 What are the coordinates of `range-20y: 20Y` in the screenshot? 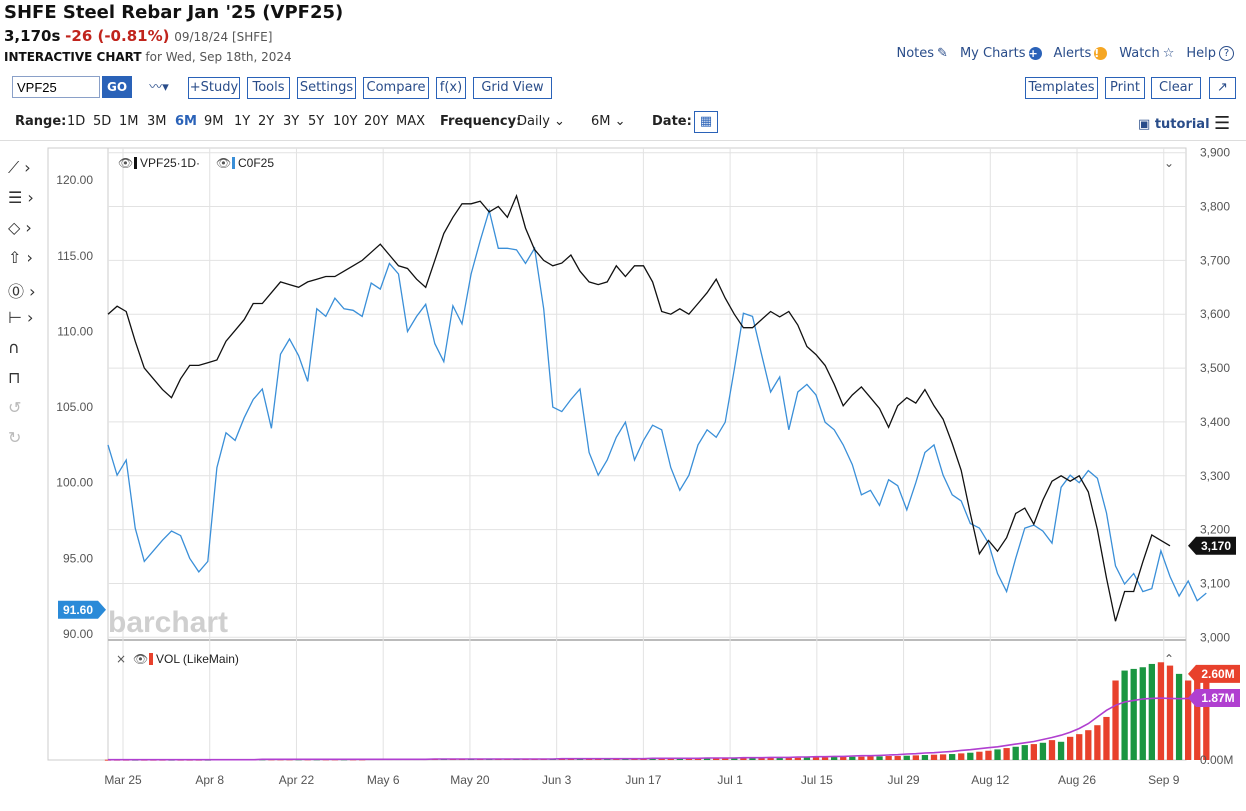 It's located at (376, 121).